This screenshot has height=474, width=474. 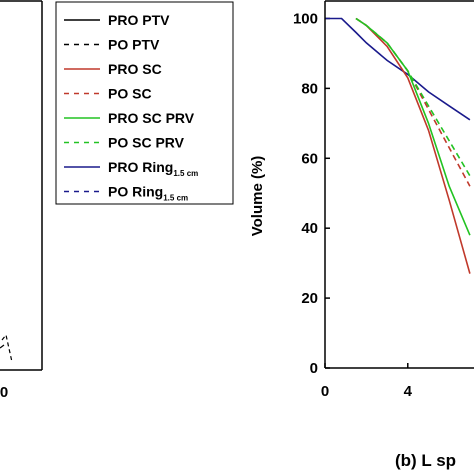 I want to click on x-tick-label: 0, so click(x=325, y=391).